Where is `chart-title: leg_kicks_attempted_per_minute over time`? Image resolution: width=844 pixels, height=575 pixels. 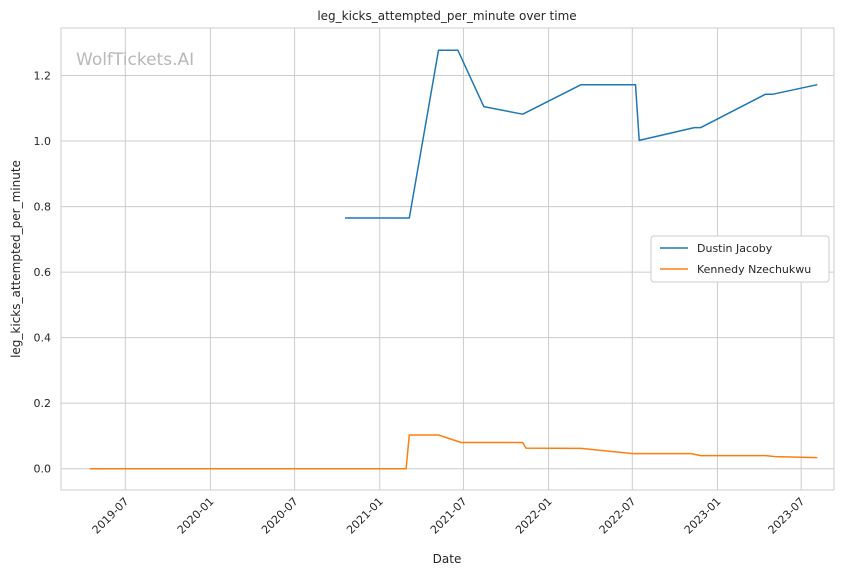 chart-title: leg_kicks_attempted_per_minute over time is located at coordinates (446, 16).